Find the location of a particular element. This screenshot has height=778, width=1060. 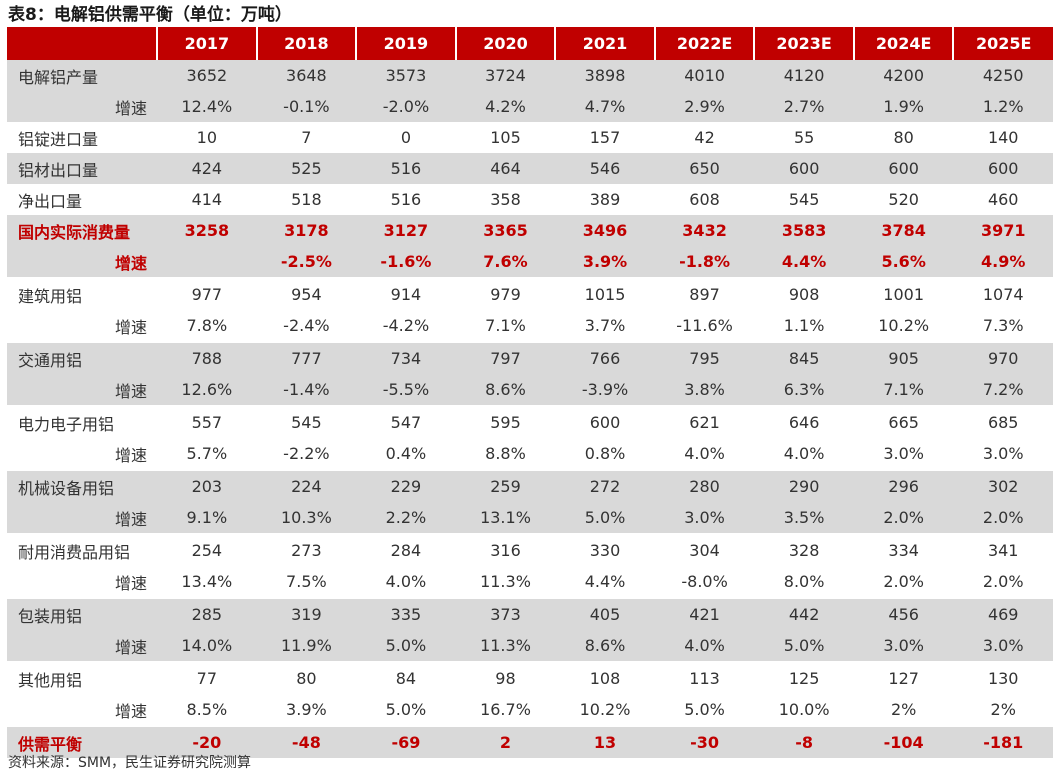

value-cell: 14.0% is located at coordinates (207, 646).